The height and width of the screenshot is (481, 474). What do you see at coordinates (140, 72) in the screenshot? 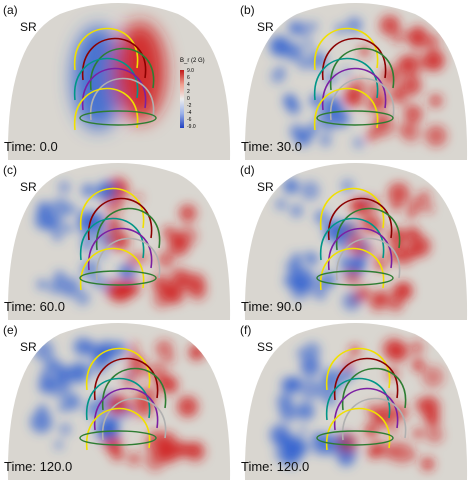
I see `positive-polarity` at bounding box center [140, 72].